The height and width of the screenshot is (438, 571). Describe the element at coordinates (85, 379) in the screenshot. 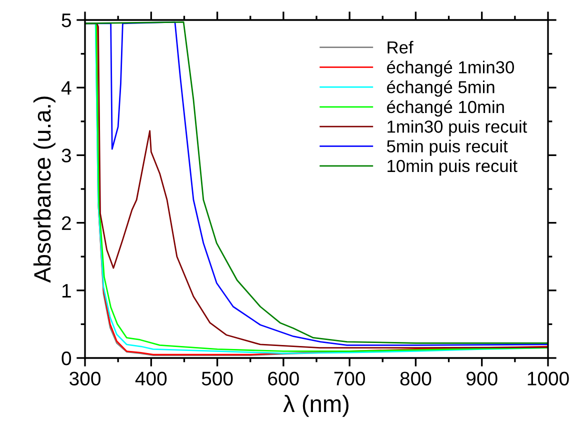

I see `x-tick-label: 300` at that location.